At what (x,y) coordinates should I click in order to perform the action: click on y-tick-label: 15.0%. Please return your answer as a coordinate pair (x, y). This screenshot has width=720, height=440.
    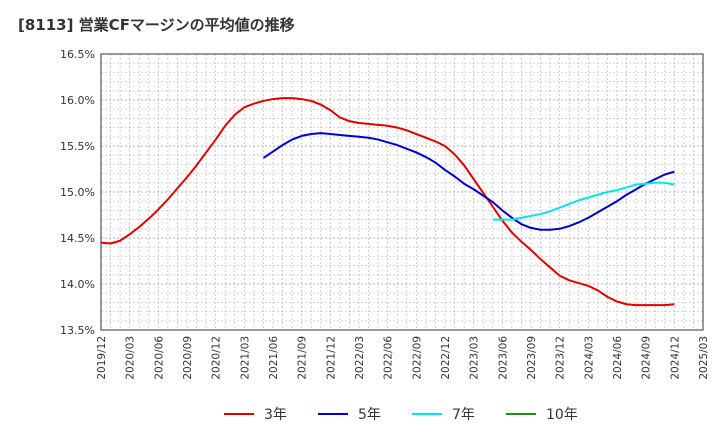
    Looking at the image, I should click on (77, 192).